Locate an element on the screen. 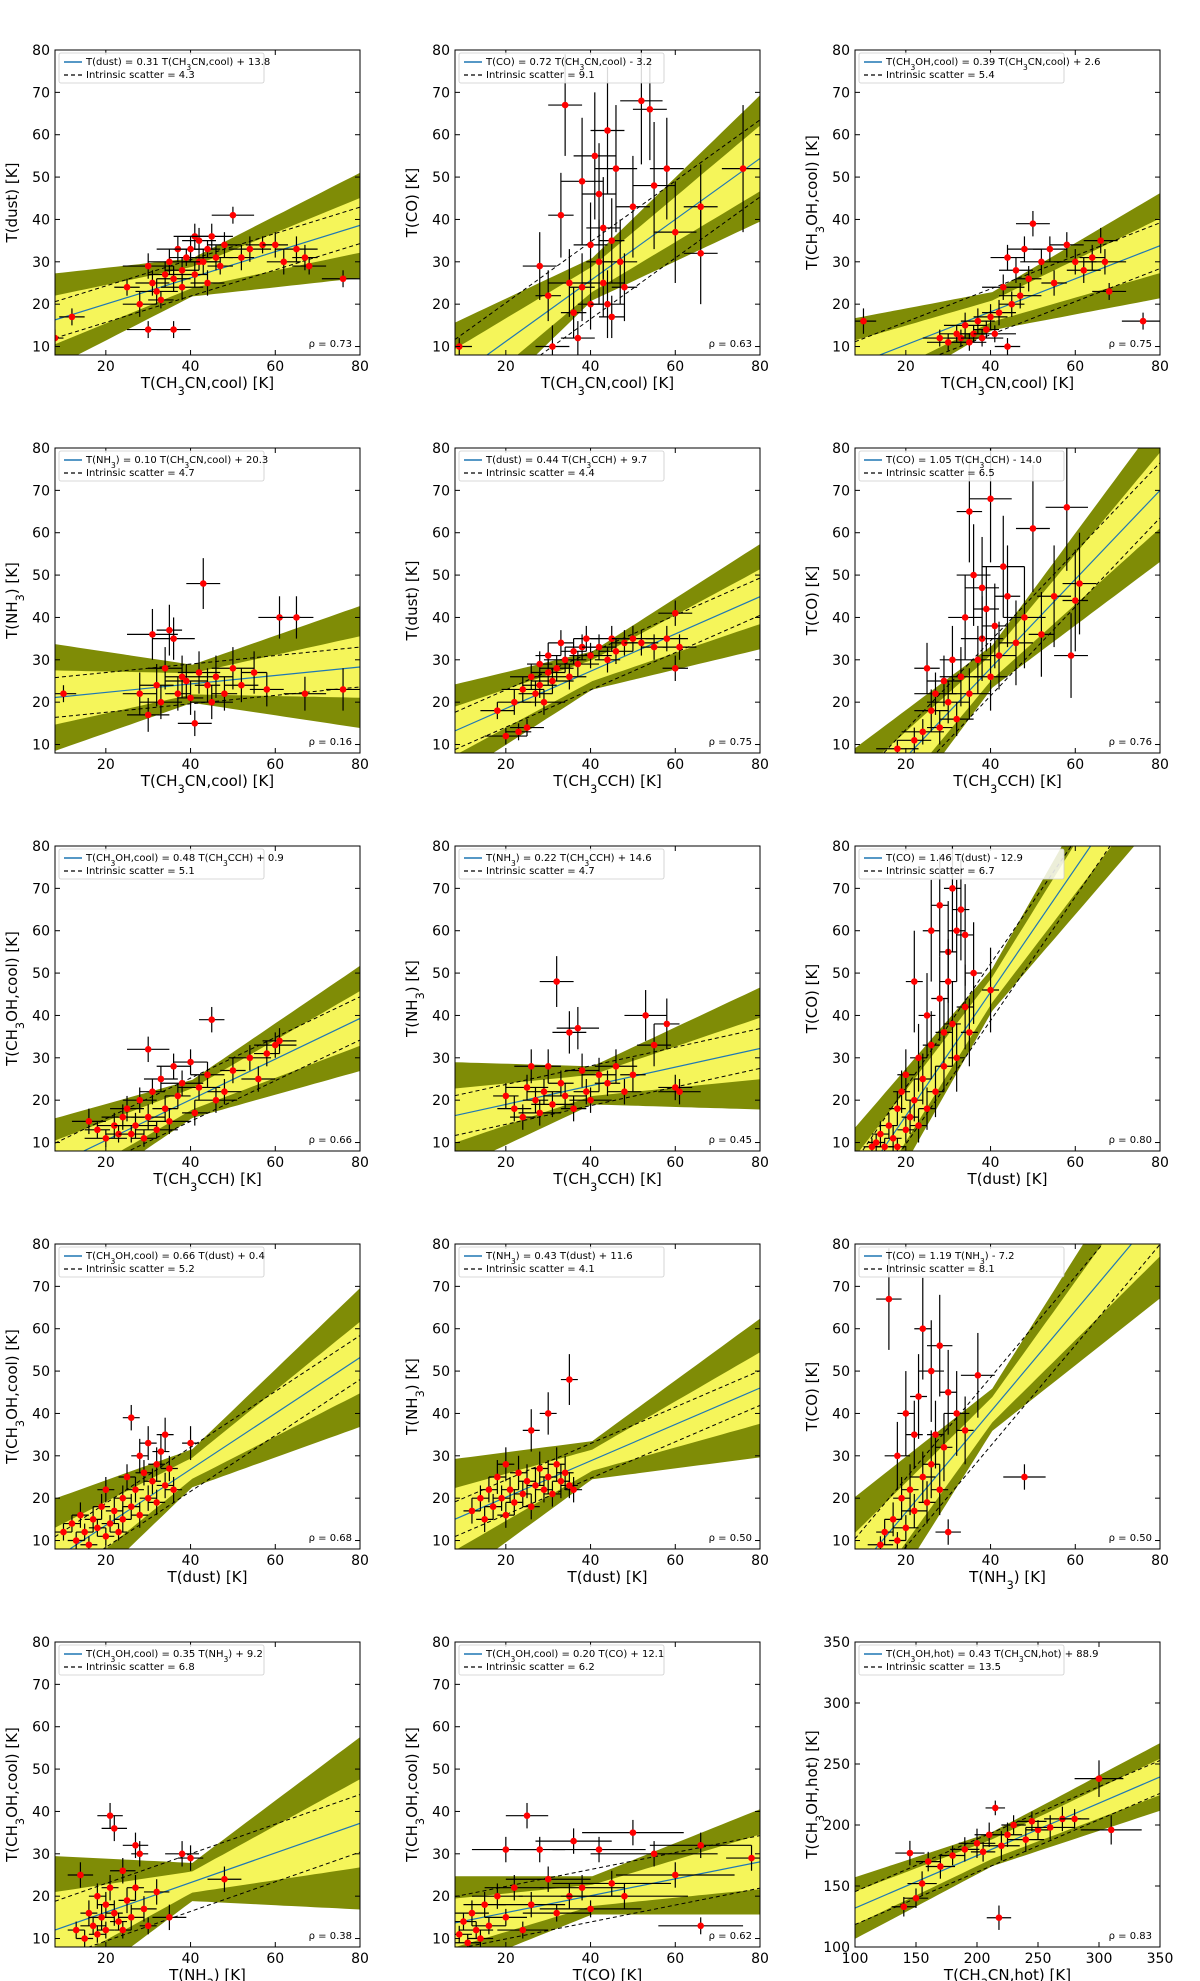  x-tick-label: 20 is located at coordinates (106, 765).